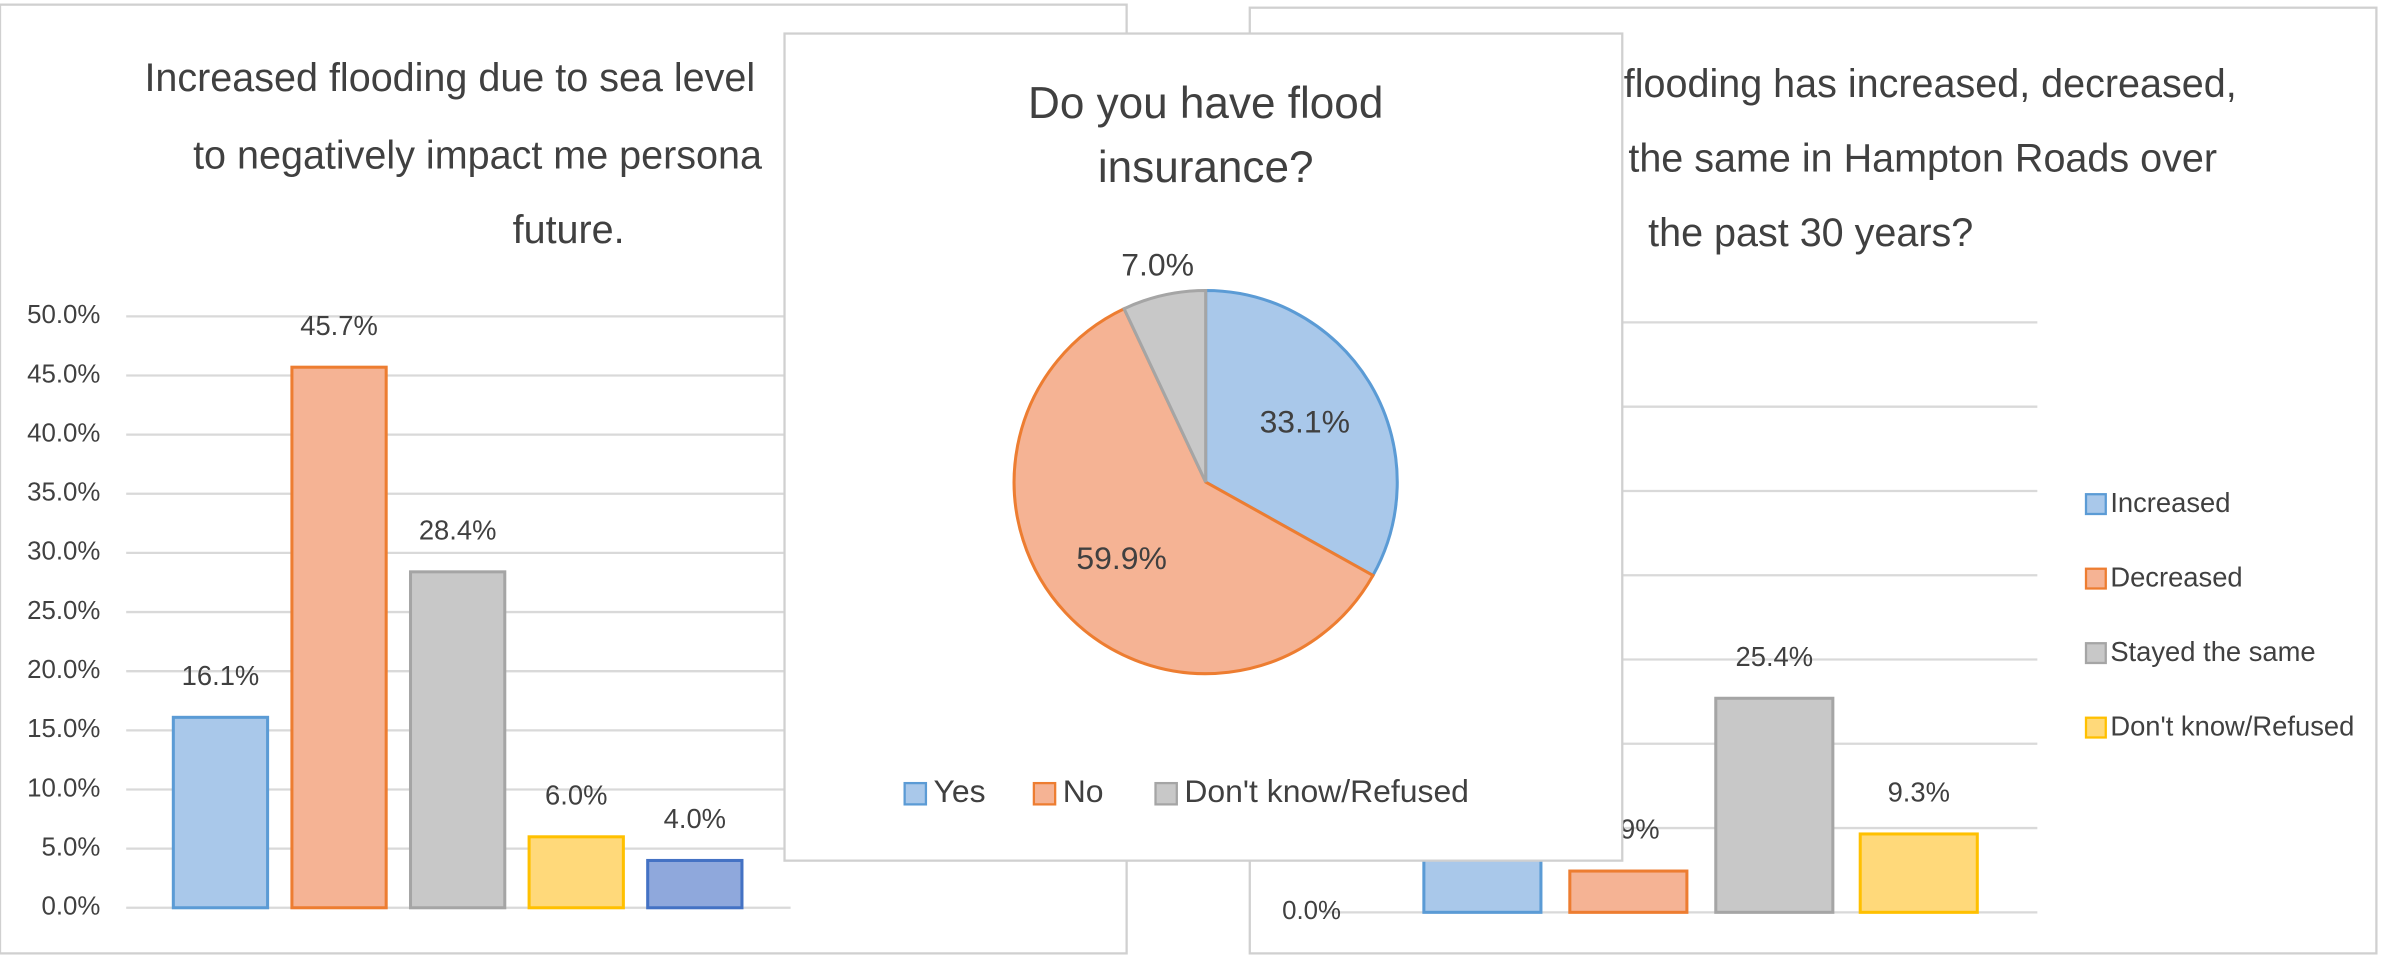 The height and width of the screenshot is (955, 2384). Describe the element at coordinates (339, 325) in the screenshot. I see `data-label: 45.7%` at that location.